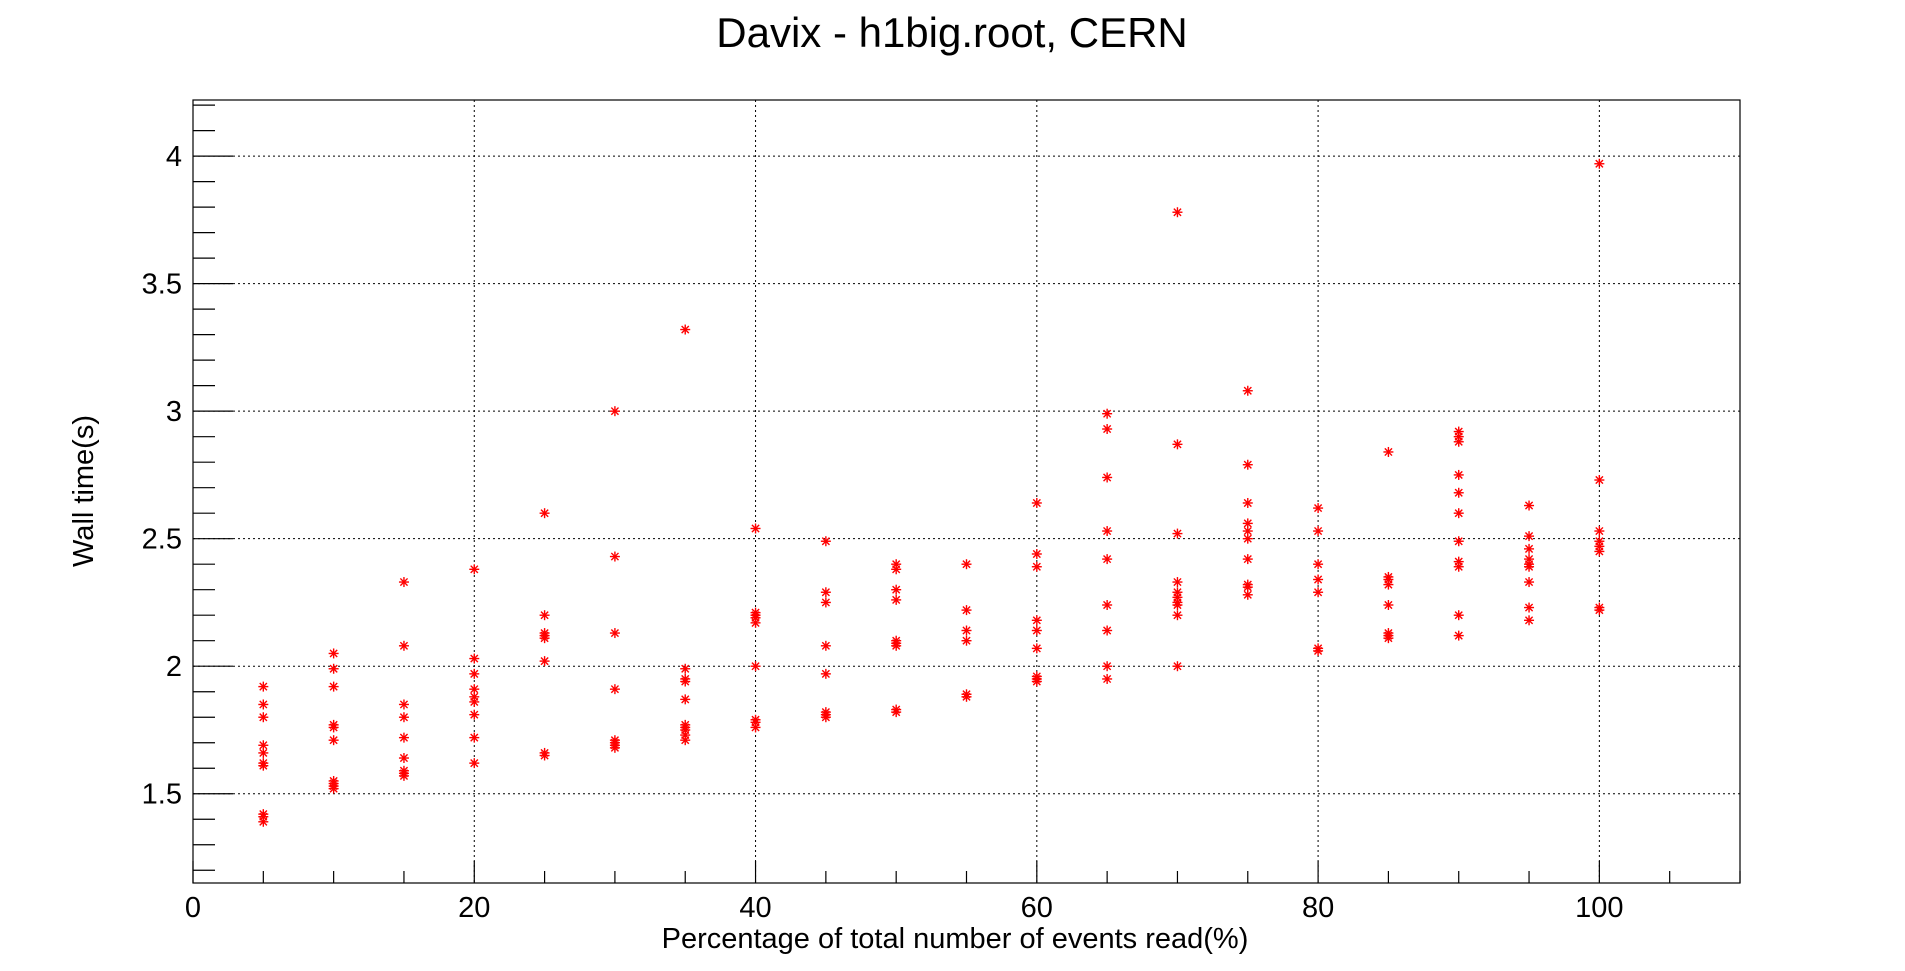 The width and height of the screenshot is (1905, 971). I want to click on y-tick-label: 3.5, so click(162, 285).